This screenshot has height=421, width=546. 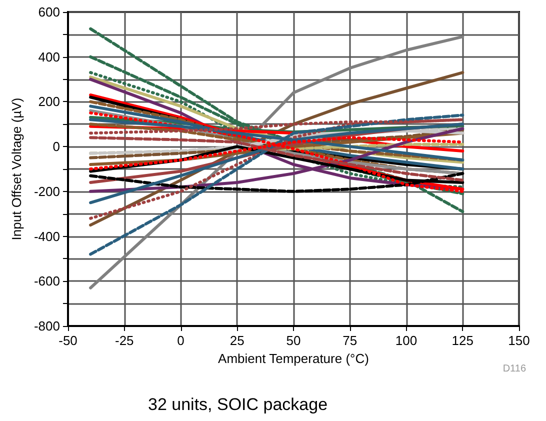 I want to click on y-tick-label: 400, so click(x=49, y=56).